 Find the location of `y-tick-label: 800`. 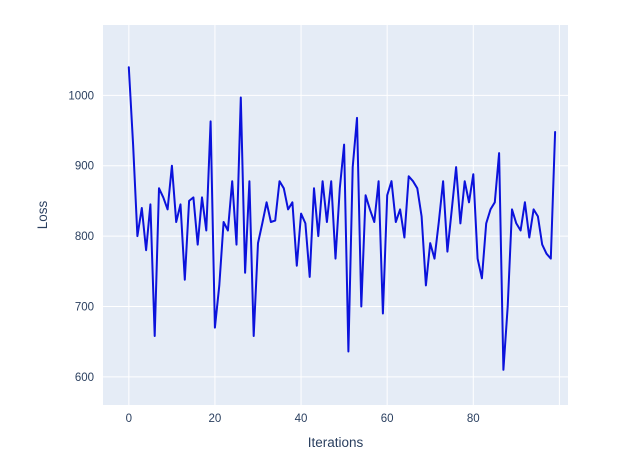

y-tick-label: 800 is located at coordinates (84, 237).